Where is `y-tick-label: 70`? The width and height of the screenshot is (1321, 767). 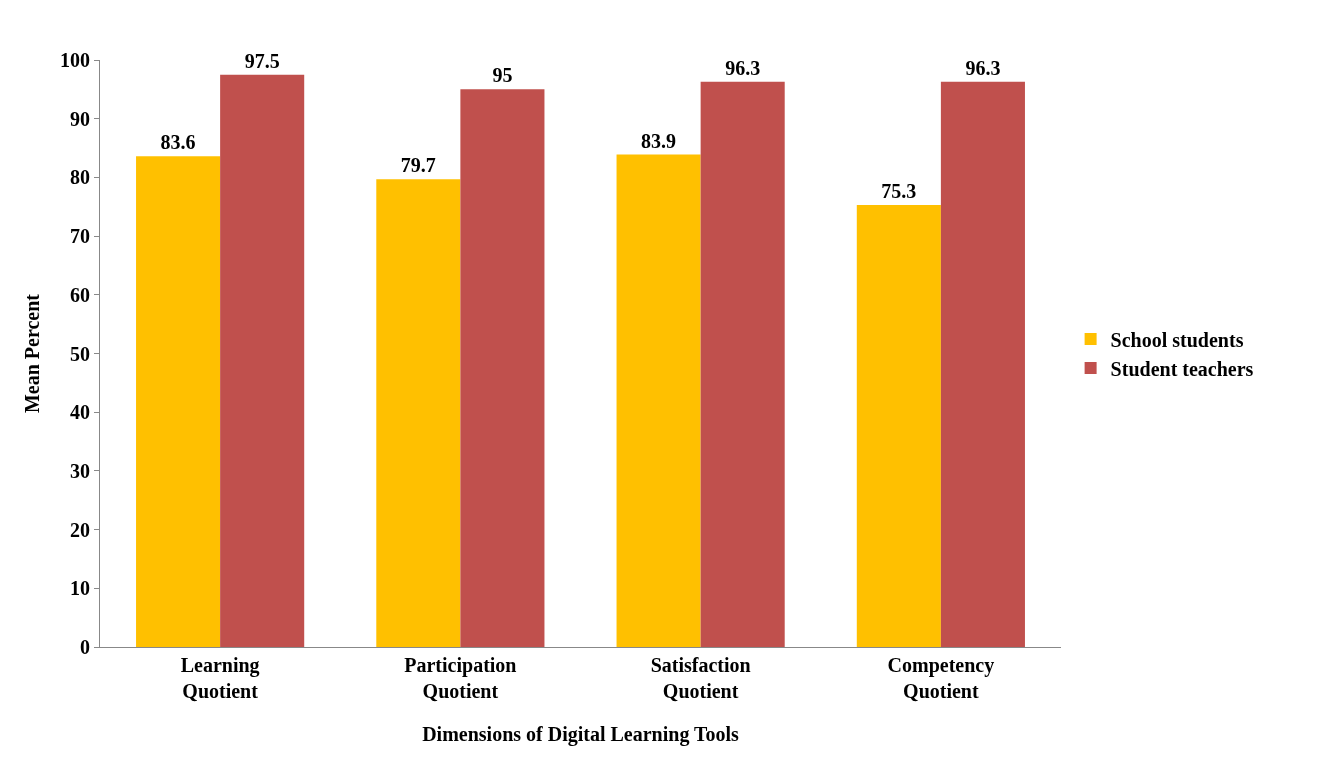
y-tick-label: 70 is located at coordinates (80, 236).